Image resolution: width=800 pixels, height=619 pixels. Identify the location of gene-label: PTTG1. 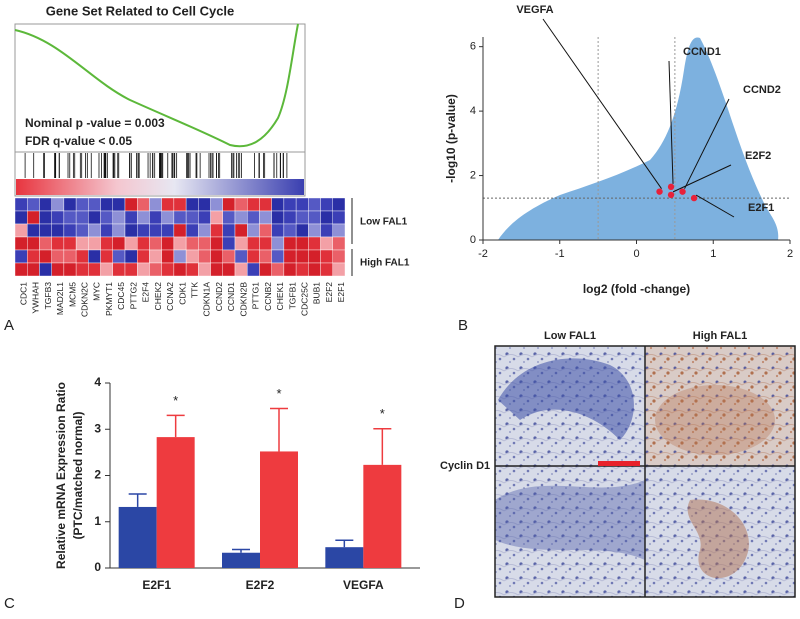
(256, 296).